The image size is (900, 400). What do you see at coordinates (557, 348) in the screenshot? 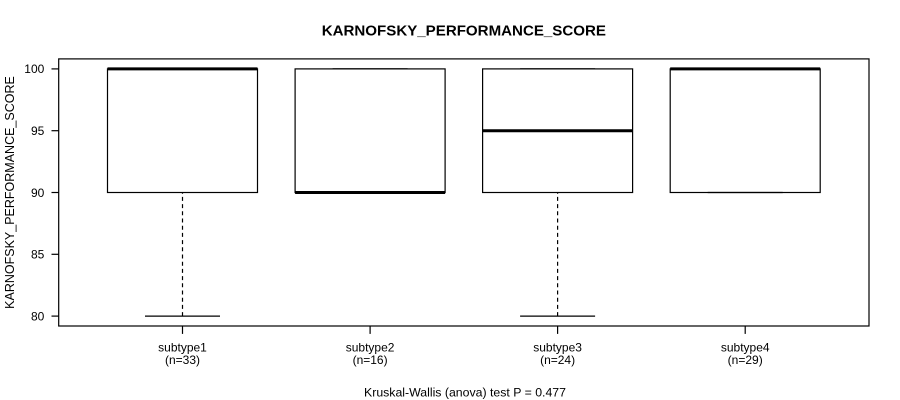
I see `svg-text: subtype3` at bounding box center [557, 348].